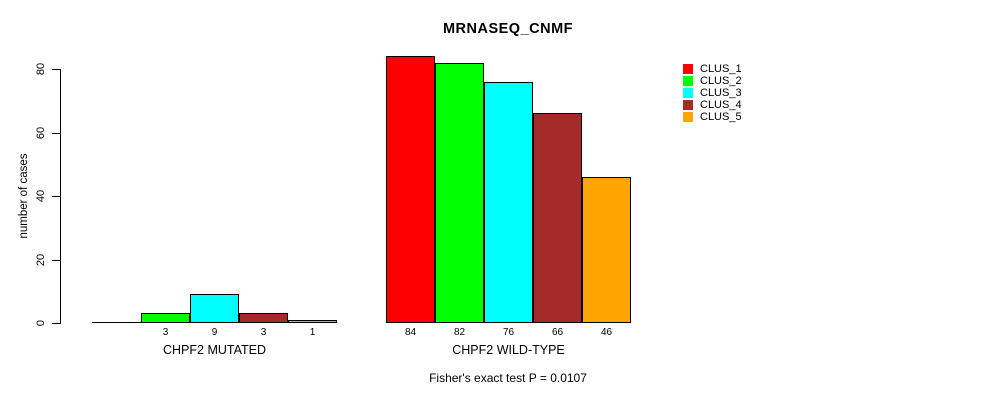 The width and height of the screenshot is (990, 400). Describe the element at coordinates (263, 318) in the screenshot. I see `bar-clus_4-mutated` at that location.